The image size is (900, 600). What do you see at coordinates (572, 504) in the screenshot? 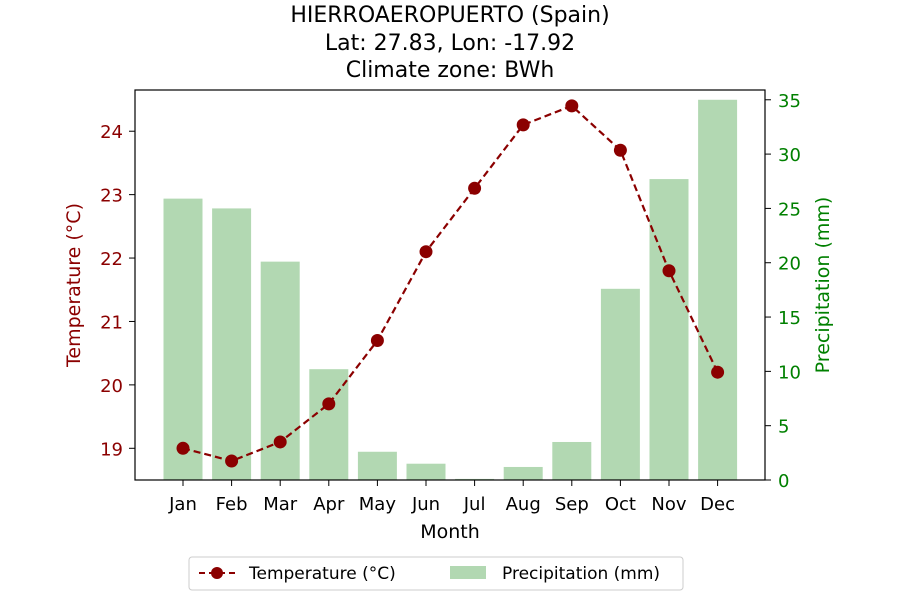
I see `x-tick-label: Sep` at bounding box center [572, 504].